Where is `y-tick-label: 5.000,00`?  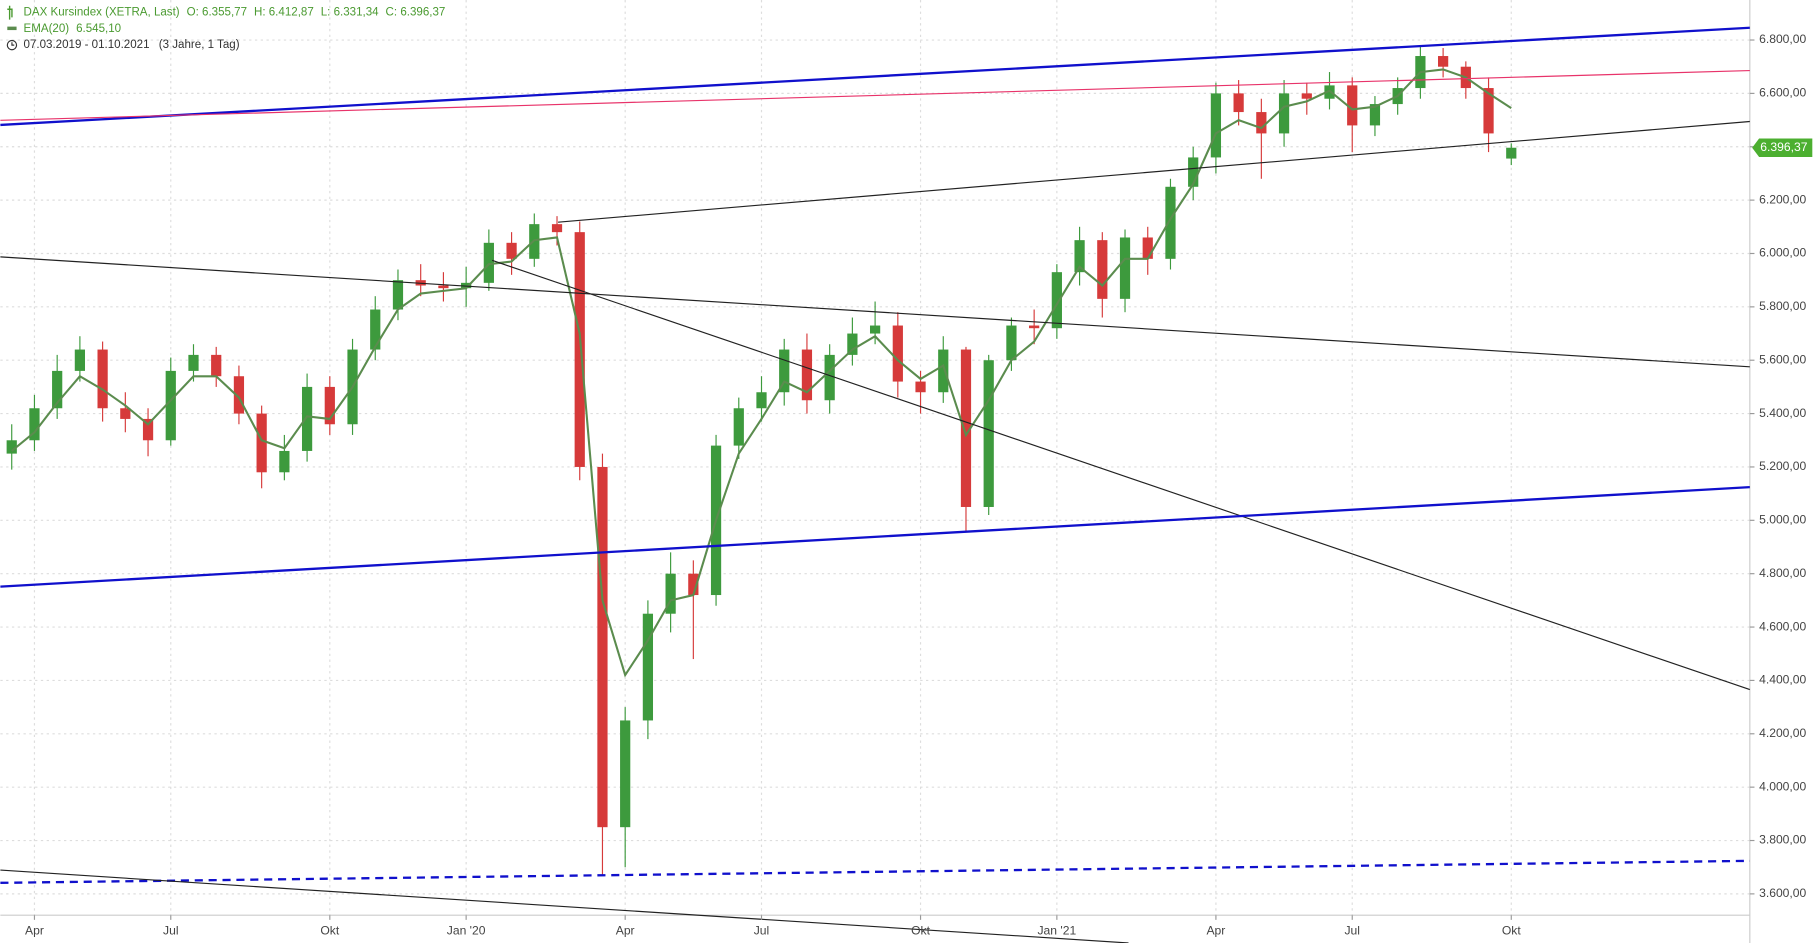
y-tick-label: 5.000,00 is located at coordinates (1782, 520).